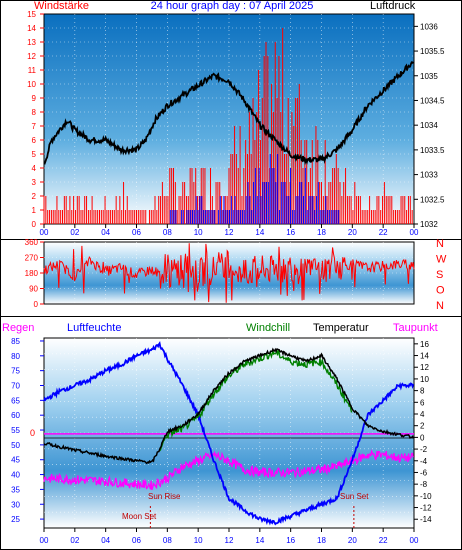 This screenshot has height=550, width=462. I want to click on left-tick-label: 10, so click(31, 84).